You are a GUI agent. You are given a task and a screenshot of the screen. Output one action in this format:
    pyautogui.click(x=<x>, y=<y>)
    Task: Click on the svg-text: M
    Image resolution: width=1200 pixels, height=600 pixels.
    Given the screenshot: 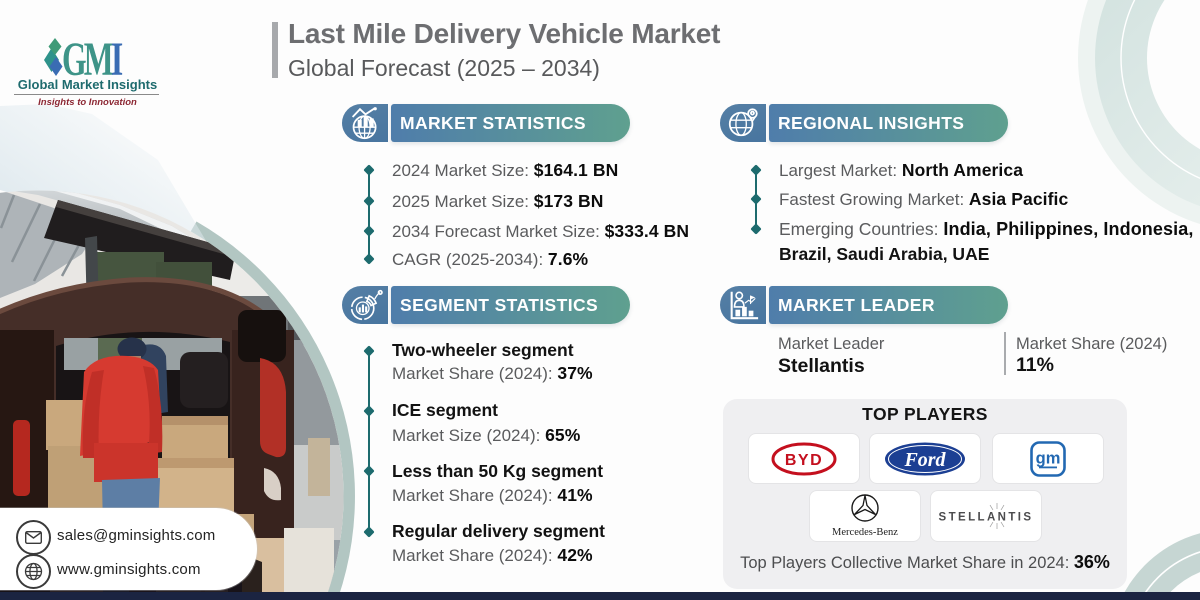 What is the action you would take?
    pyautogui.click(x=99, y=56)
    